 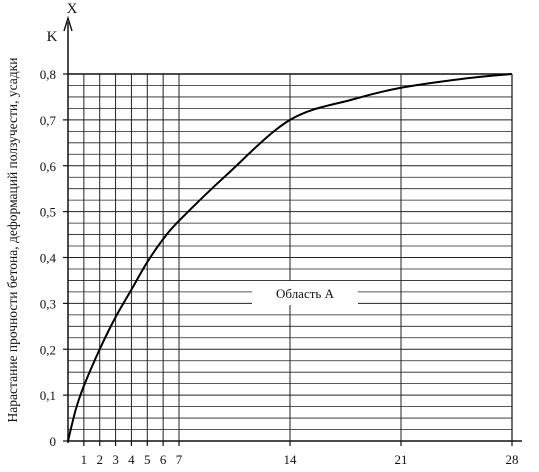 I want to click on region-label: Область А, so click(x=305, y=293).